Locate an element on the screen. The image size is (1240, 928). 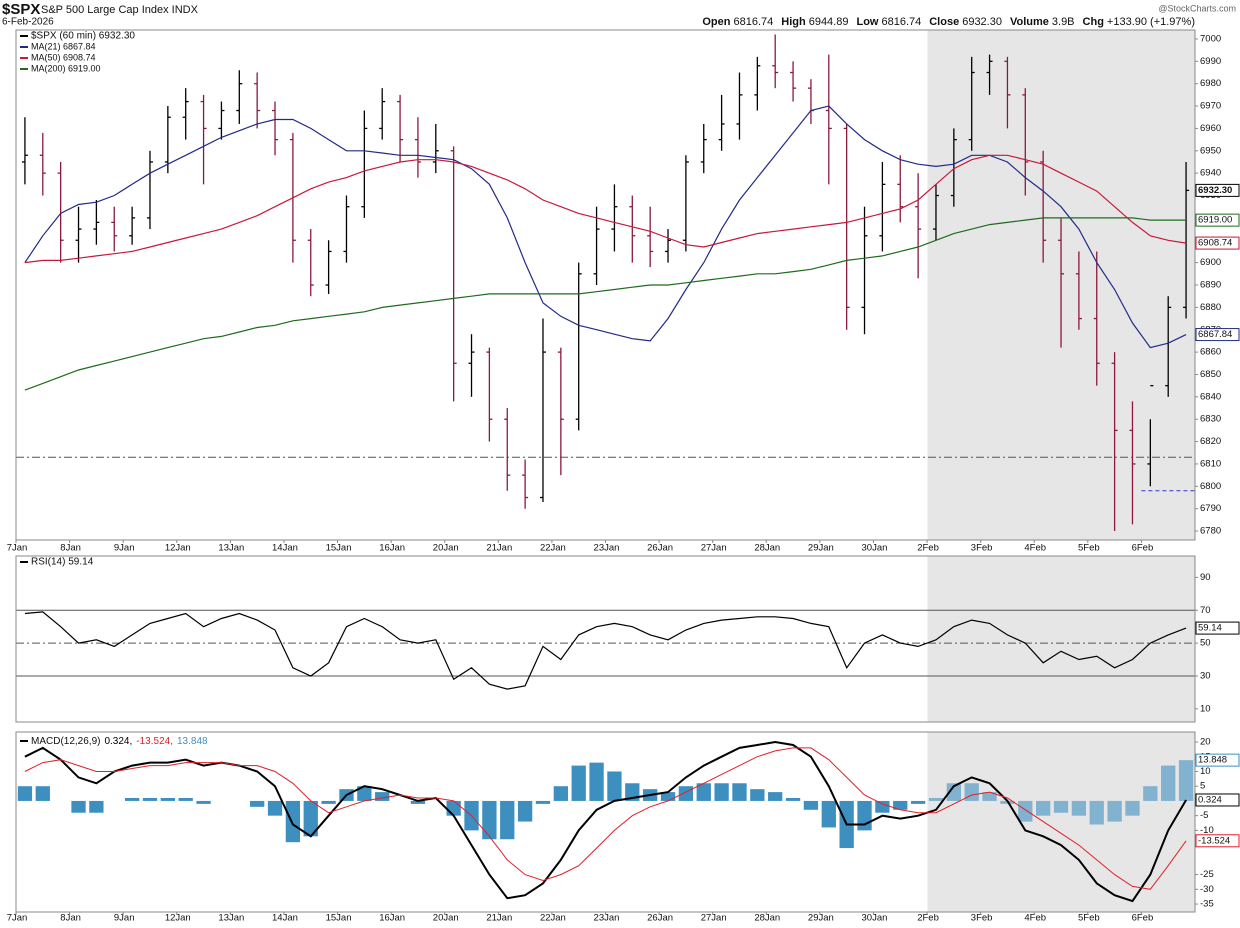
y-tick-label: 6810 is located at coordinates (1210, 463).